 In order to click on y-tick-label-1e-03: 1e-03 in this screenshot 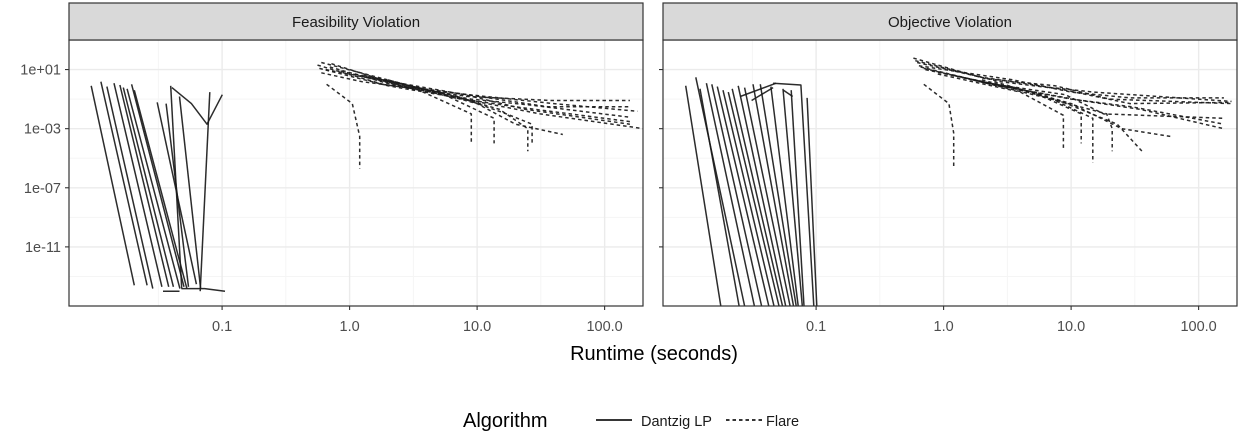, I will do `click(42, 130)`.